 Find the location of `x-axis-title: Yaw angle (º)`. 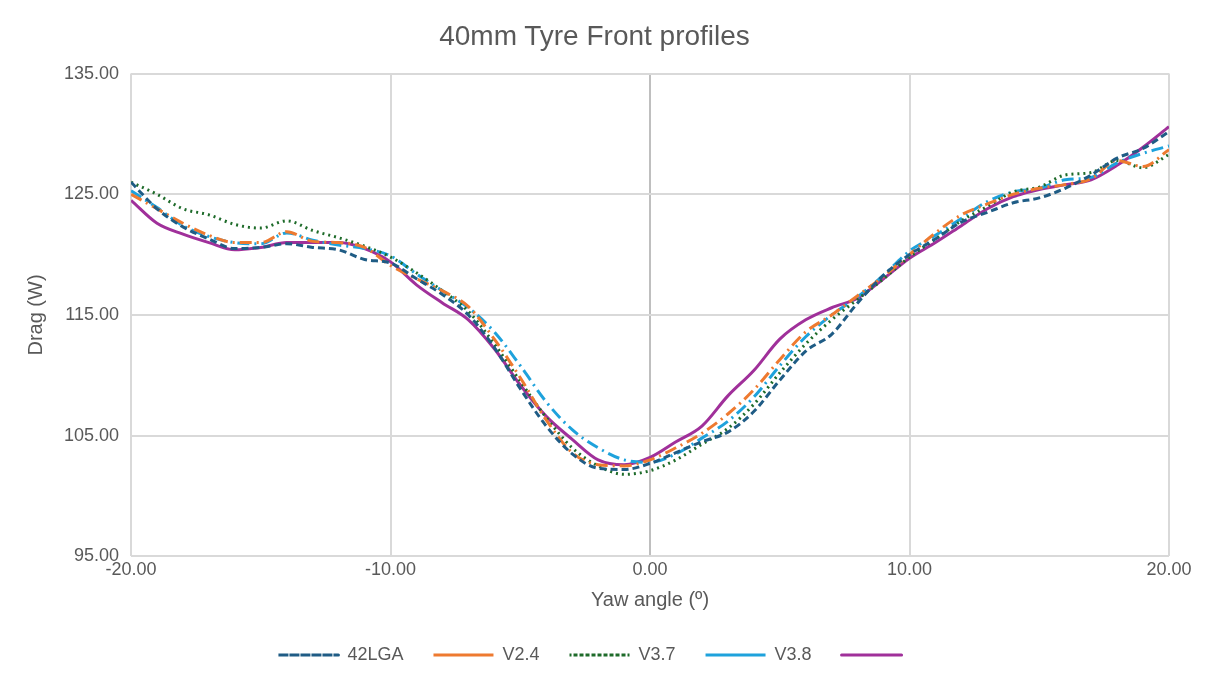

x-axis-title: Yaw angle (º) is located at coordinates (650, 598).